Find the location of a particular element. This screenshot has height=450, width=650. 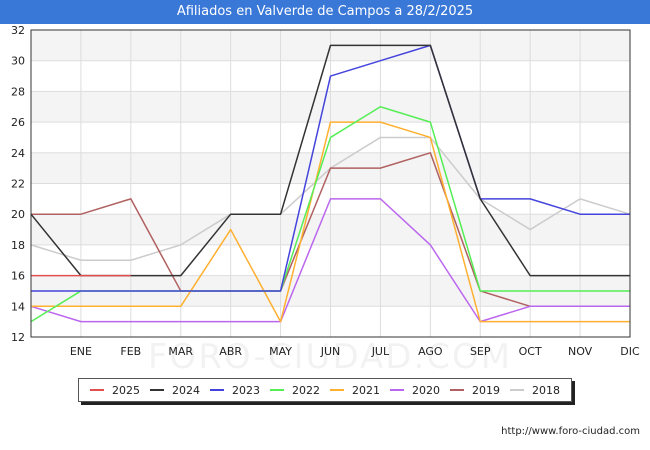

y-tick-label: 14 is located at coordinates (18, 306).